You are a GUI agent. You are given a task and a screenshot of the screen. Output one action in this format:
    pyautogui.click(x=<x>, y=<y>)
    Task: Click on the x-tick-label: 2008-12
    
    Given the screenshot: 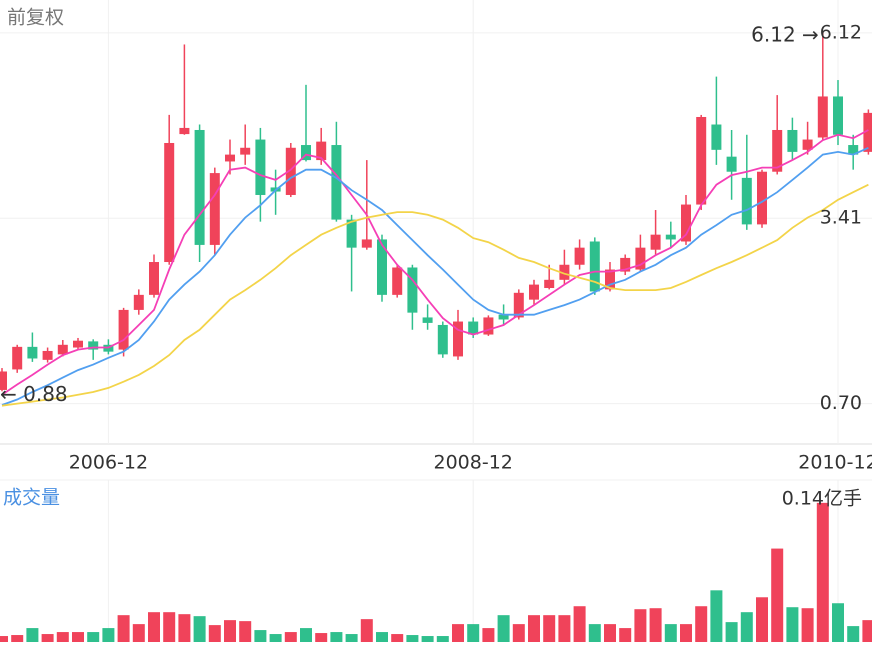 What is the action you would take?
    pyautogui.click(x=473, y=463)
    